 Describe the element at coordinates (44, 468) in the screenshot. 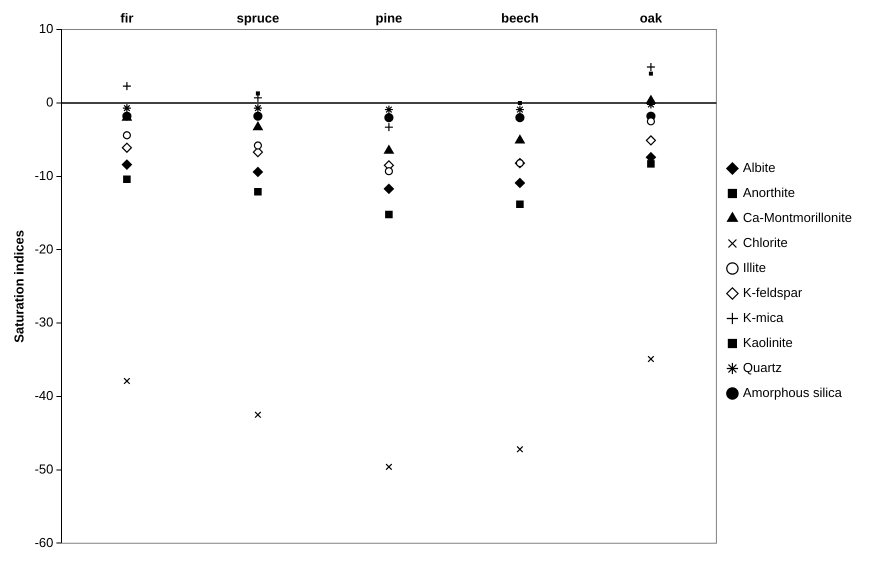

I see `y-tick-label: -50` at that location.